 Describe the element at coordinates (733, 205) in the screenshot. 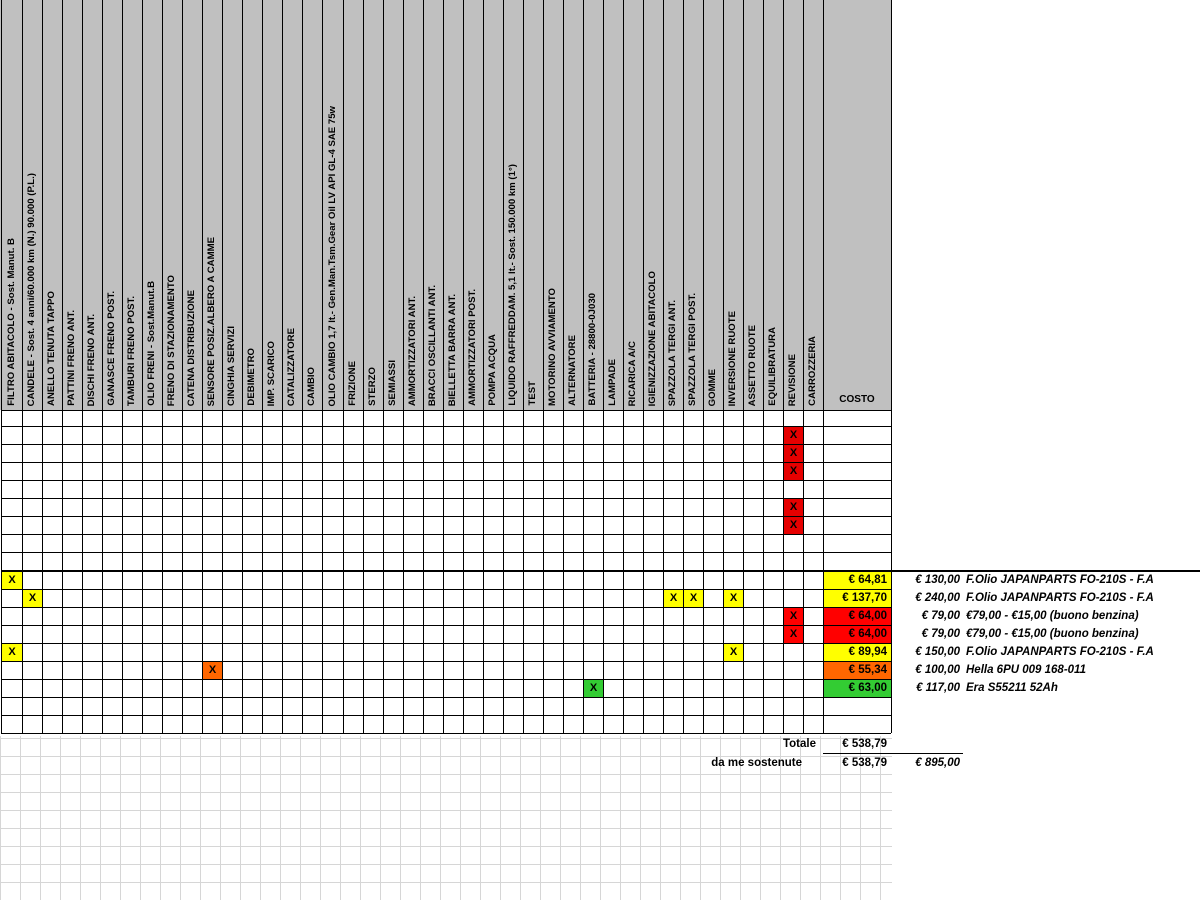

I see `column-header: INVERSIONE RUOTE` at that location.